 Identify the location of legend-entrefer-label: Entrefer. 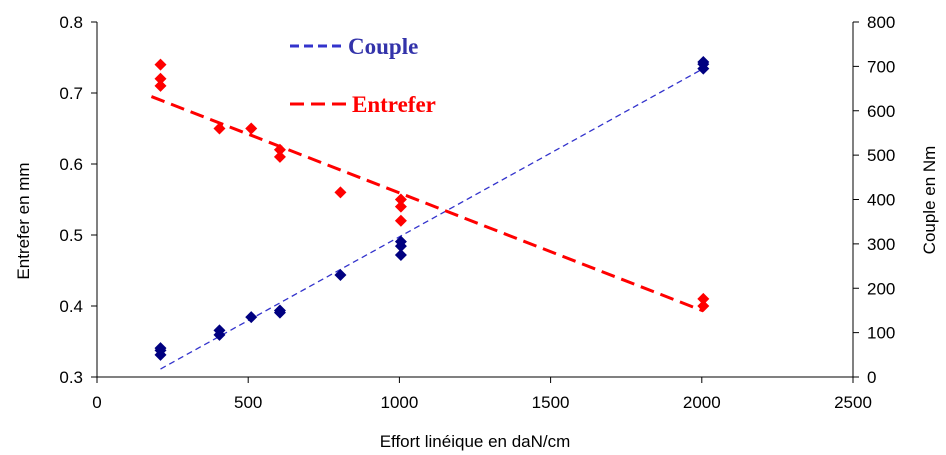
(394, 104).